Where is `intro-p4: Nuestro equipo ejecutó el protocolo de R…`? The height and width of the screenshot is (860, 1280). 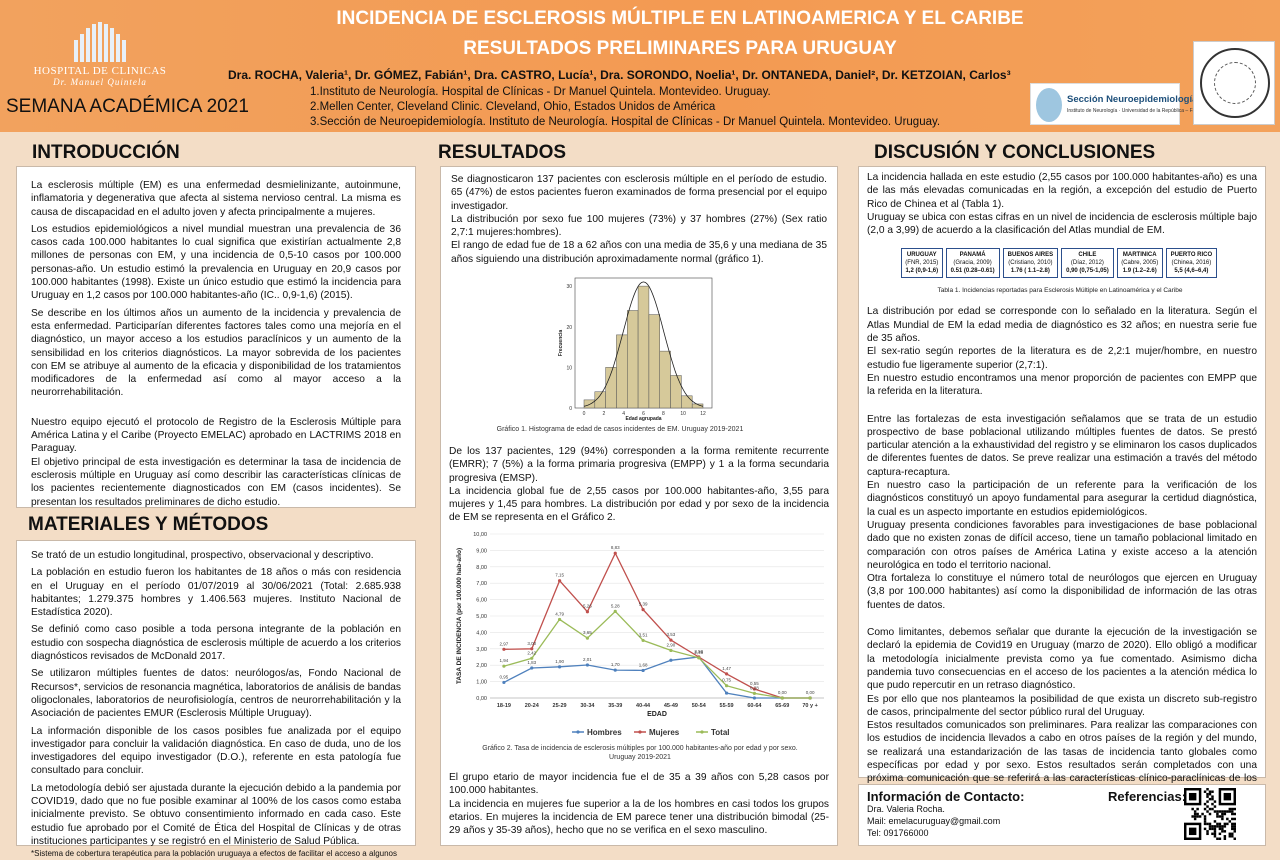
intro-p4: Nuestro equipo ejecutó el protocolo de R… is located at coordinates (216, 435).